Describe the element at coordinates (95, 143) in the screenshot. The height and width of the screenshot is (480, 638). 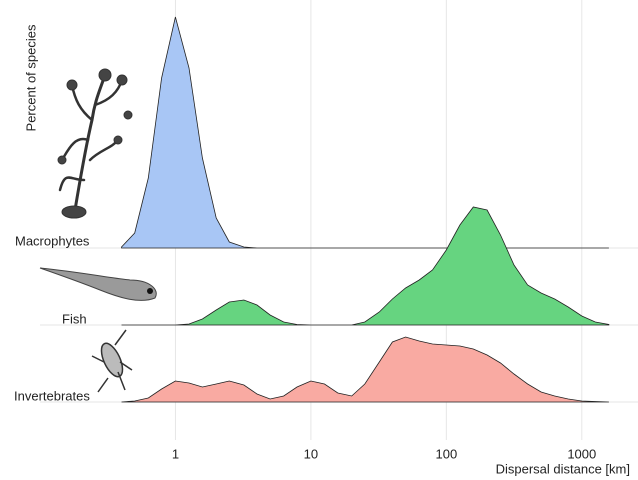
I see `seaweed-icon` at that location.